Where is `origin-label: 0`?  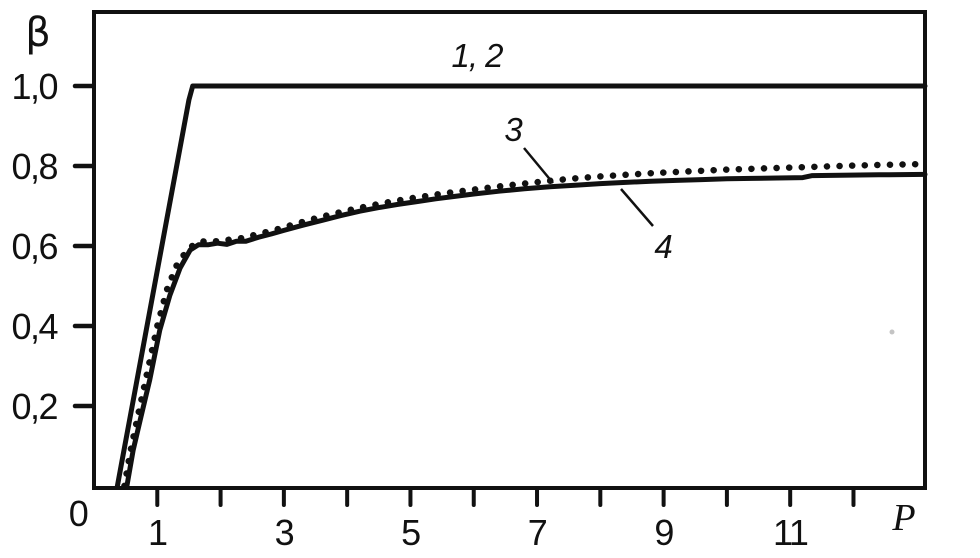
origin-label: 0 is located at coordinates (78, 513).